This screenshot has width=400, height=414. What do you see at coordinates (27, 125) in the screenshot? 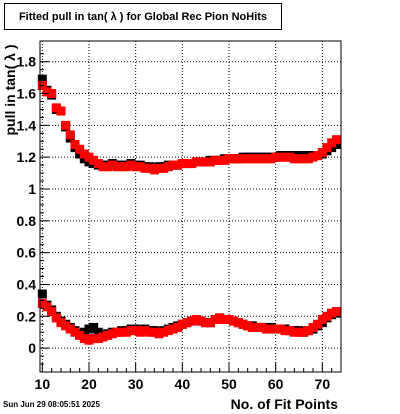
I see `y-tick-label: 1.4` at bounding box center [27, 125].